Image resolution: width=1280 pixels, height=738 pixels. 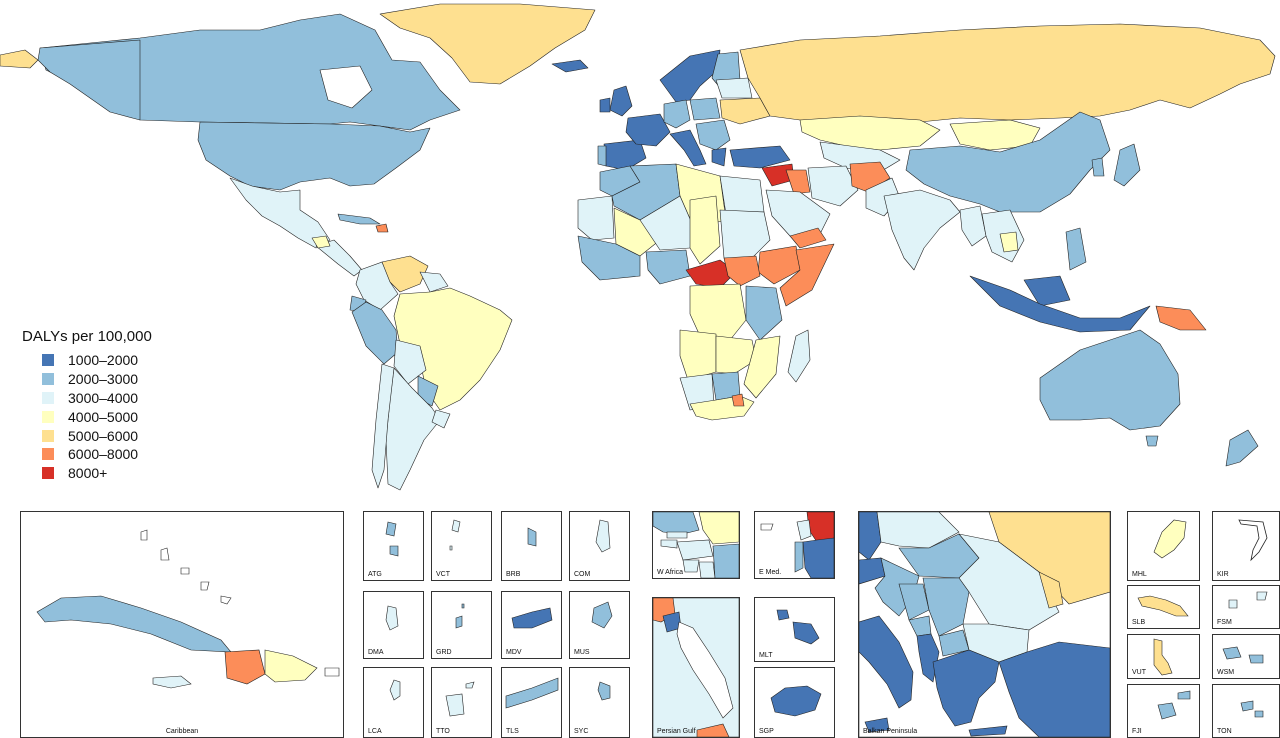 I want to click on emed-syria, so click(x=820, y=527).